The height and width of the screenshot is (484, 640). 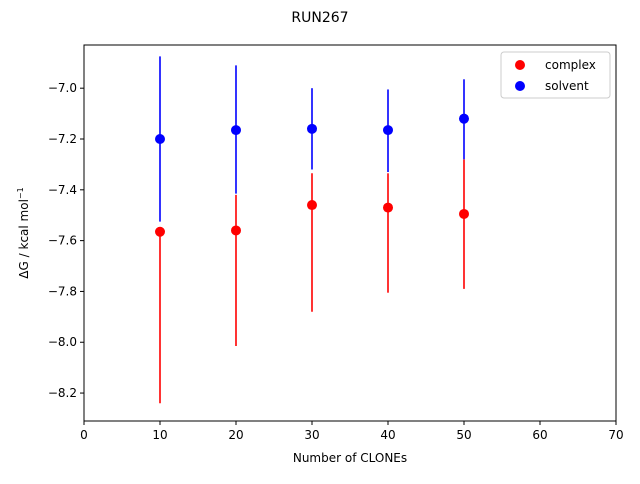 What do you see at coordinates (463, 435) in the screenshot?
I see `x-tick-label: 50` at bounding box center [463, 435].